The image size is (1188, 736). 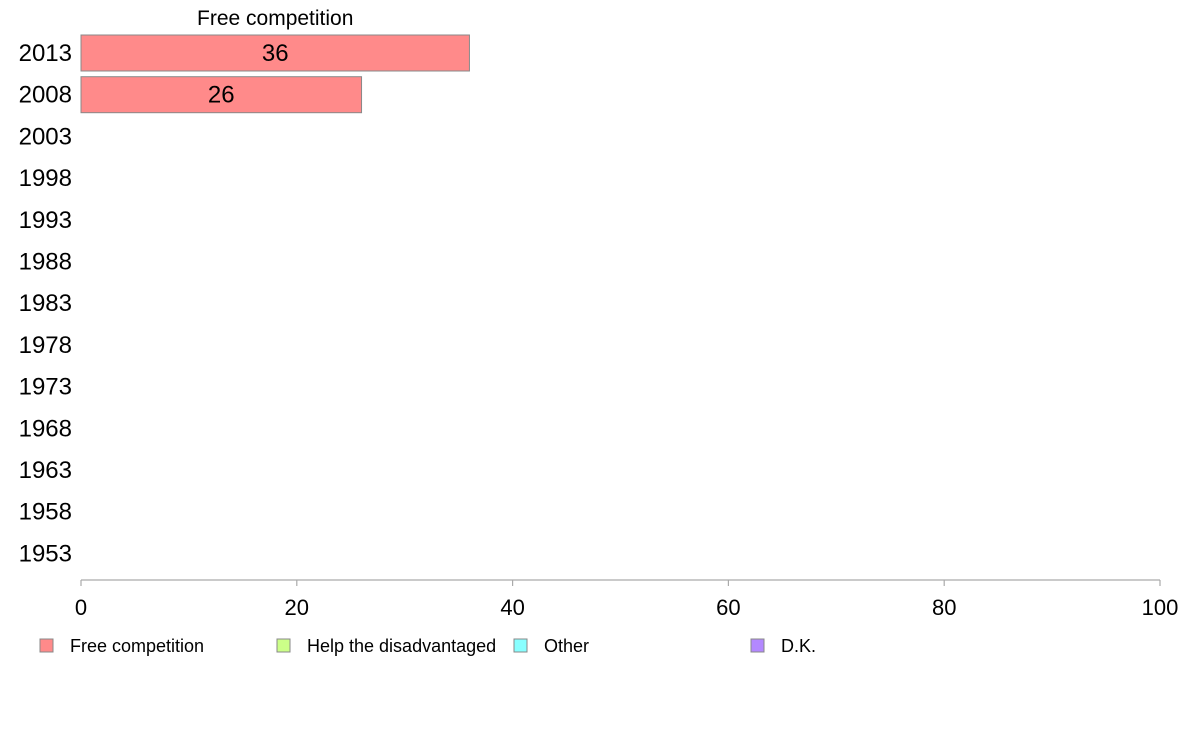 What do you see at coordinates (45, 387) in the screenshot?
I see `y-tick-label: 1973` at bounding box center [45, 387].